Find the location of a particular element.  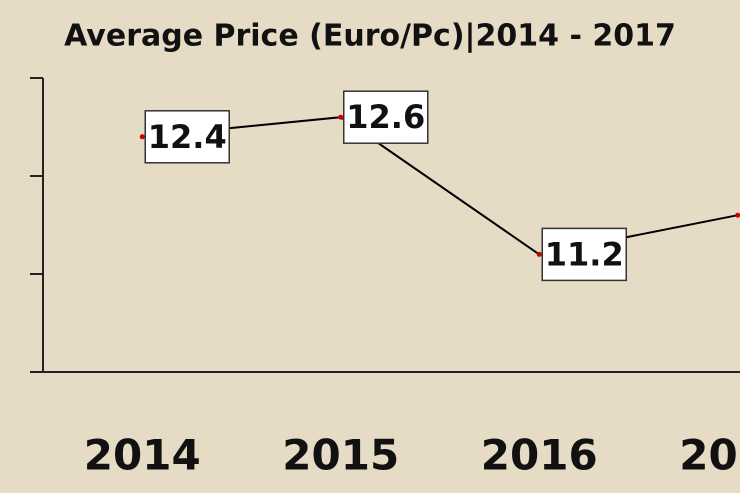

x-tick-label: 2015 is located at coordinates (340, 455).